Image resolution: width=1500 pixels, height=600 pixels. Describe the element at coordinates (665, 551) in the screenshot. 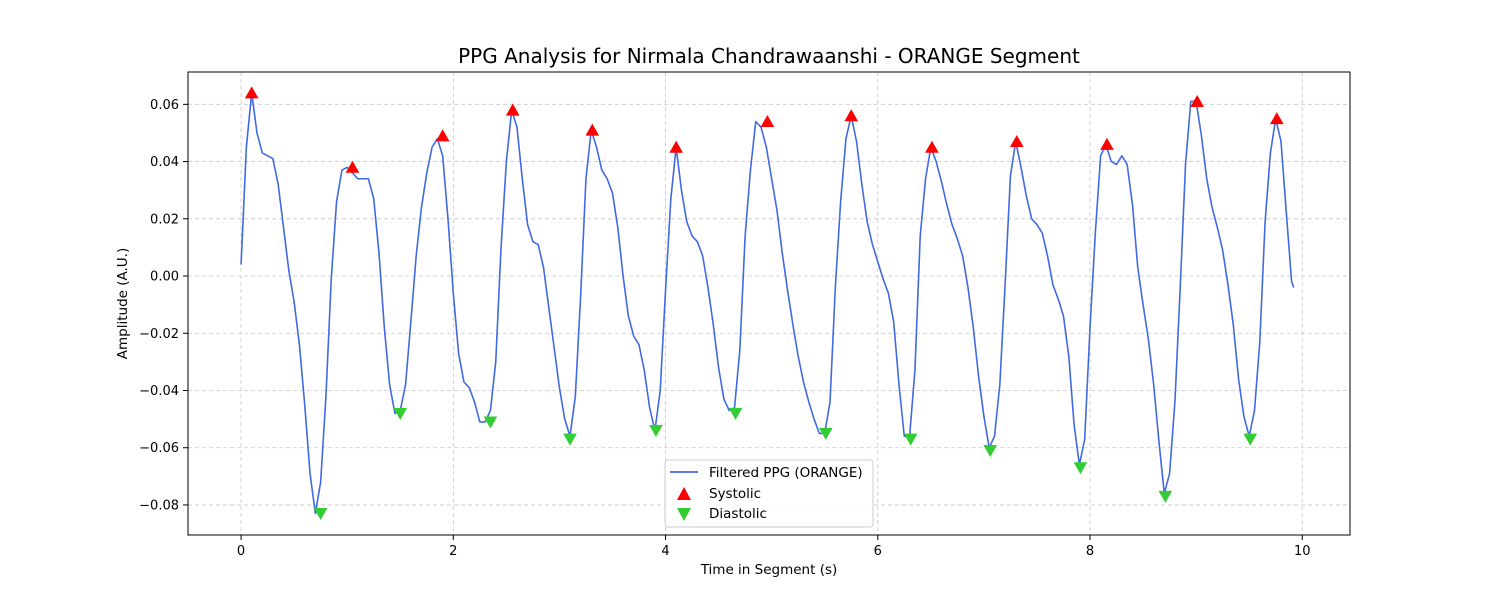

I see `x-tick-label: 4` at that location.